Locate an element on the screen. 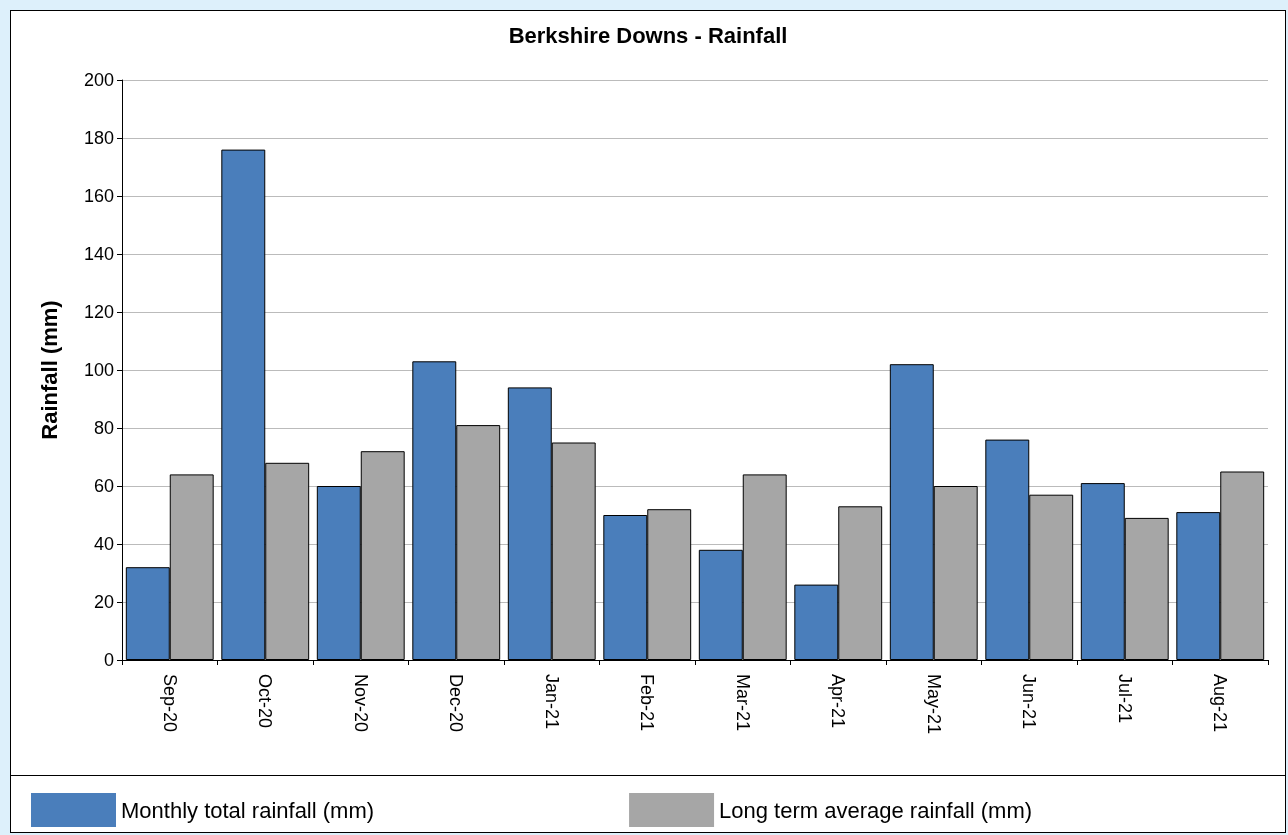 Image resolution: width=1288 pixels, height=835 pixels. x-tick-label: Aug-21 is located at coordinates (1220, 703).